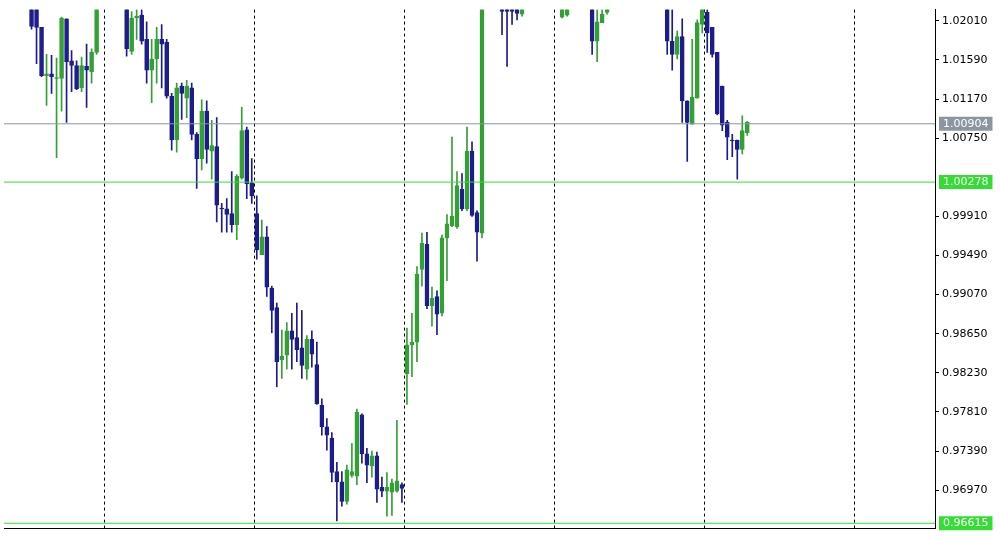 Image resolution: width=1001 pixels, height=538 pixels. I want to click on ref-line-label: 1.00904, so click(966, 123).